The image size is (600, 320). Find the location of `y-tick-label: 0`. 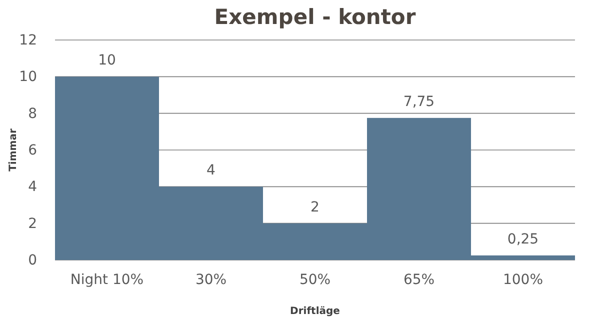

y-tick-label: 0 is located at coordinates (32, 260).